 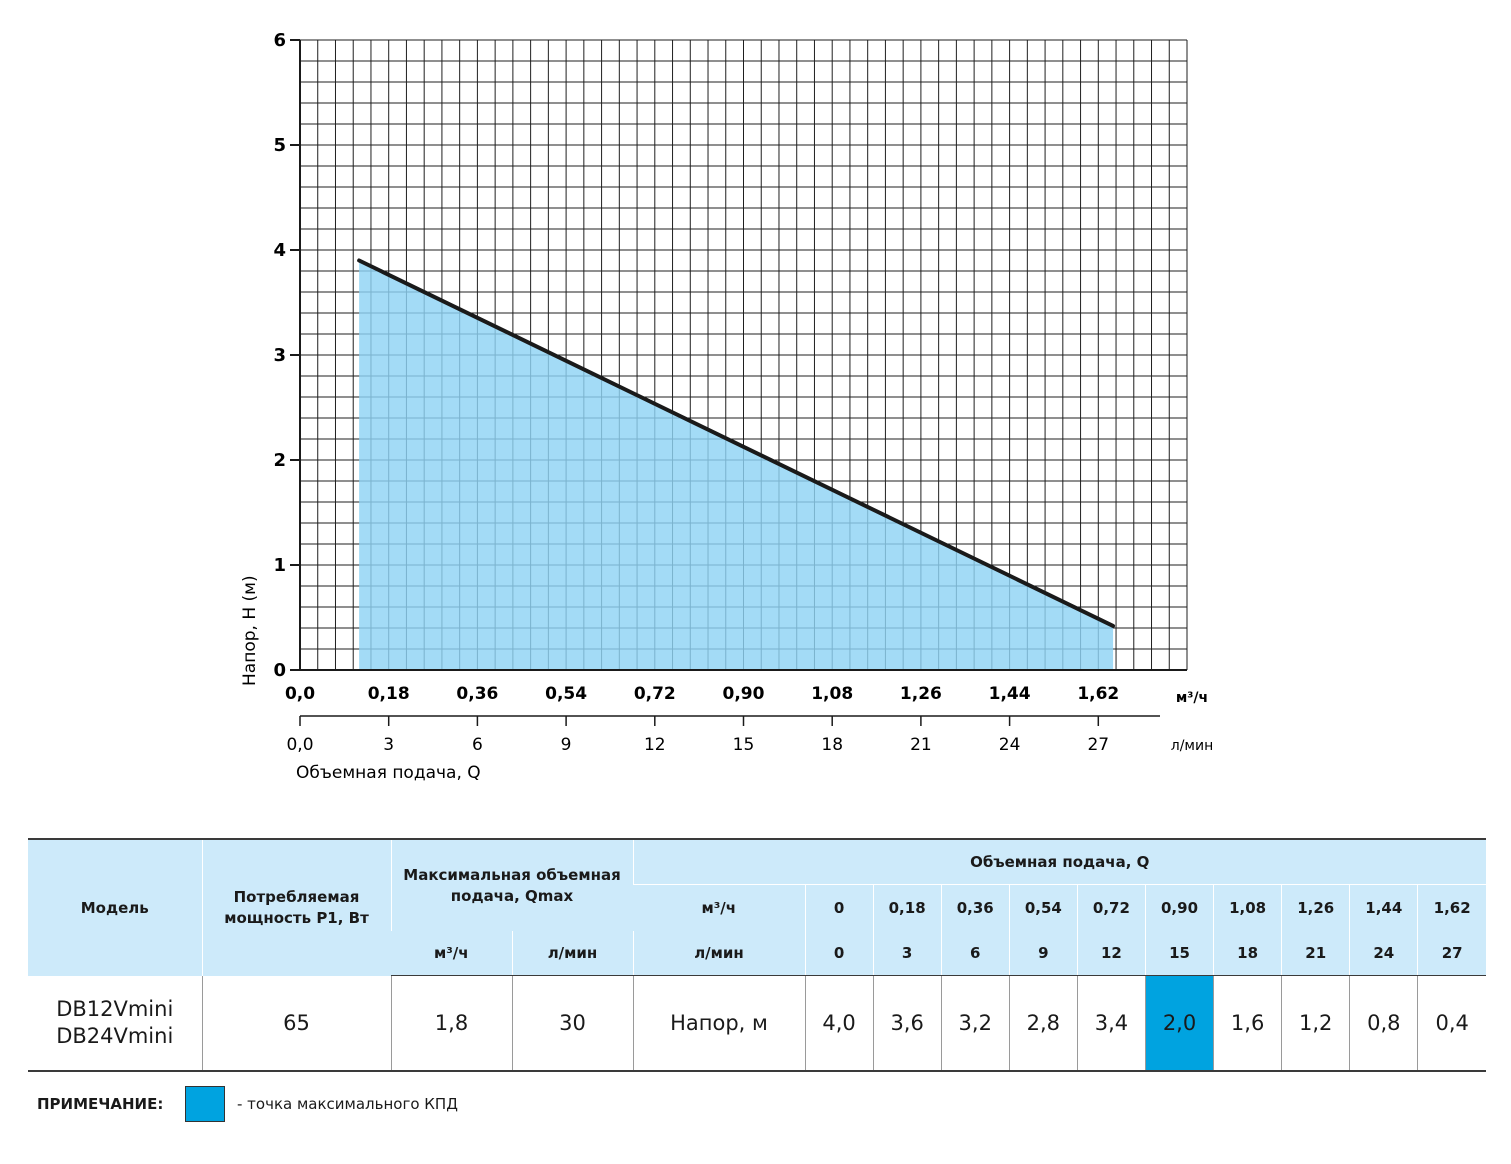 I want to click on flow-lmin-cell: 21, so click(x=1315, y=953).